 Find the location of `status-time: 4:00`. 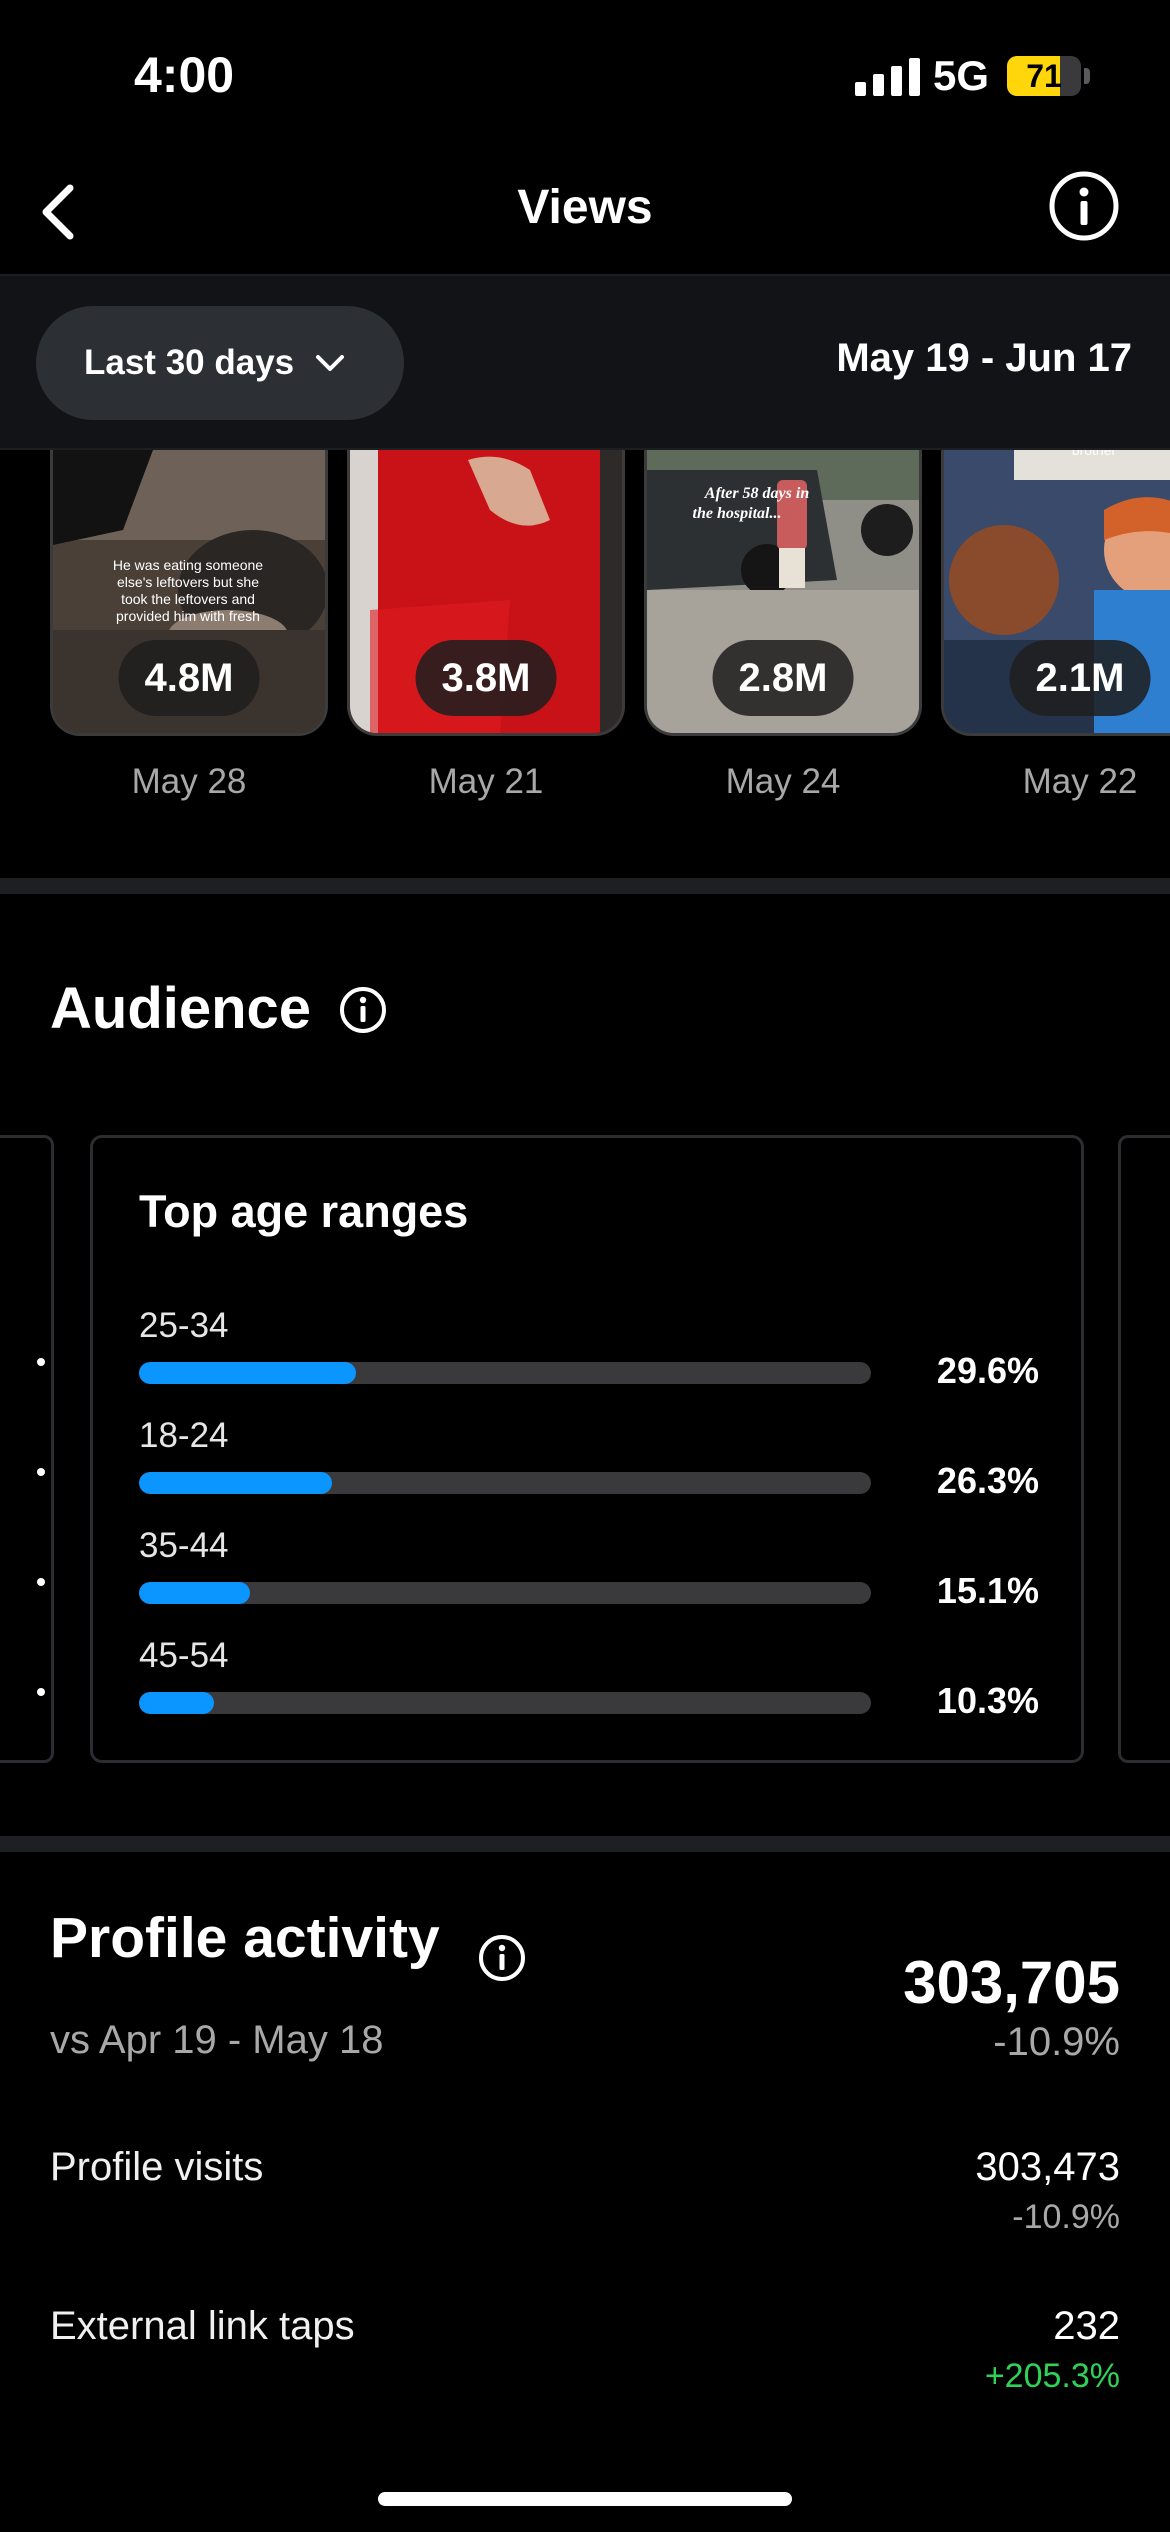

status-time: 4:00 is located at coordinates (184, 75).